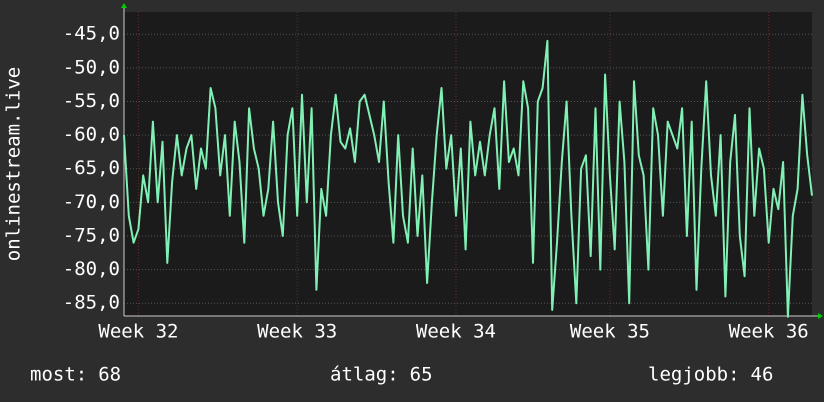  I want to click on y-tick-label: -85,0, so click(91, 303).